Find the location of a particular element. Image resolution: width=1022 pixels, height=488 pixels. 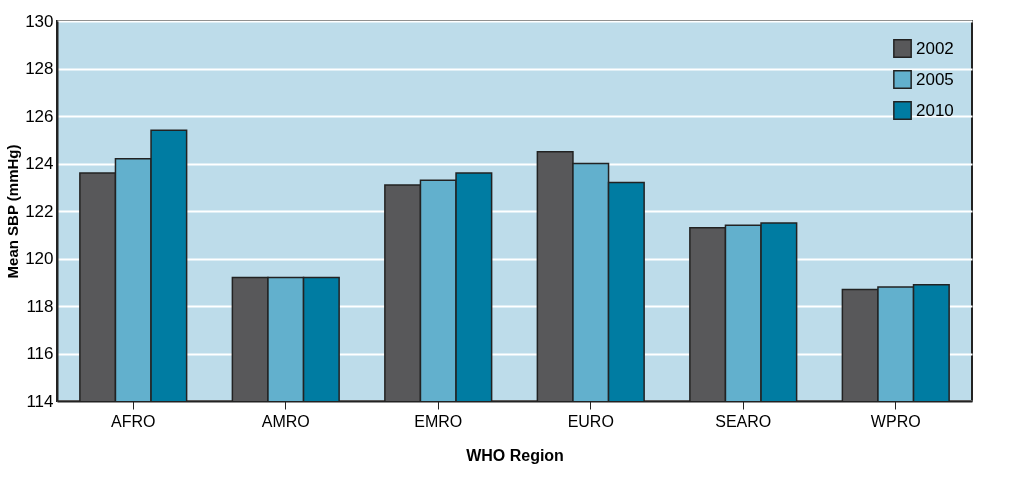

legend-label: 2002 is located at coordinates (935, 48).